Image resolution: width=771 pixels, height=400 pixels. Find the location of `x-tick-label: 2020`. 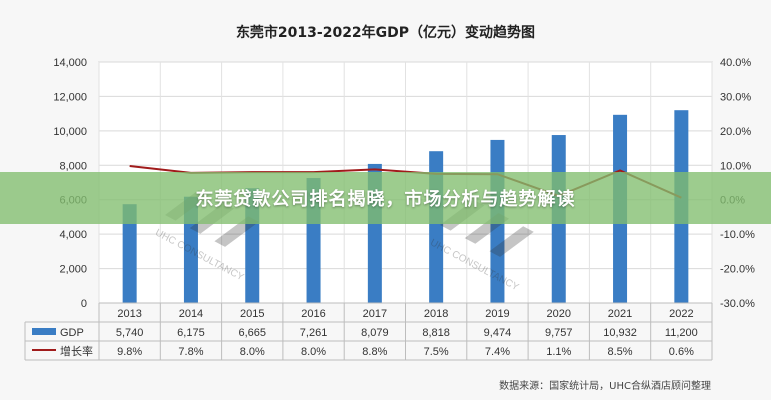

x-tick-label: 2020 is located at coordinates (559, 314).